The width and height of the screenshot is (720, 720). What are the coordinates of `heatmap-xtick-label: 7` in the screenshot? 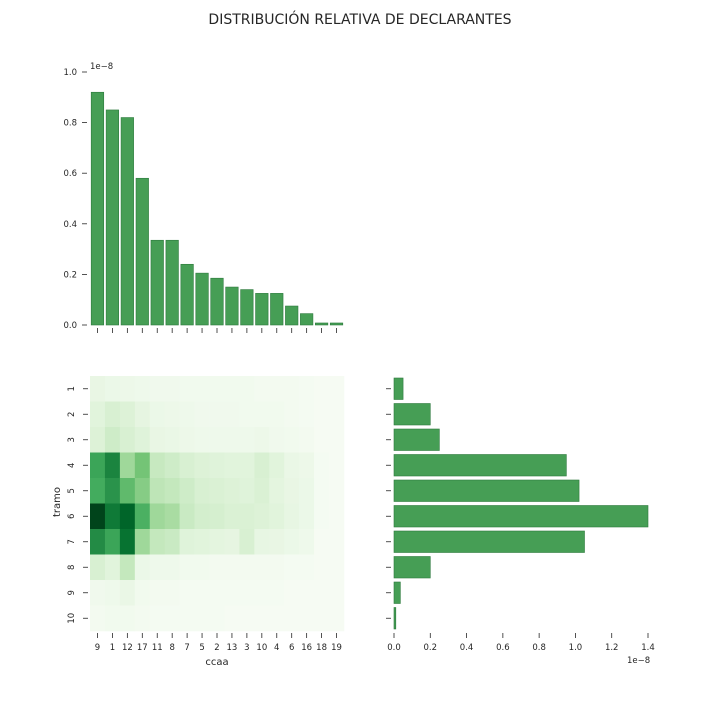 It's located at (186, 648).